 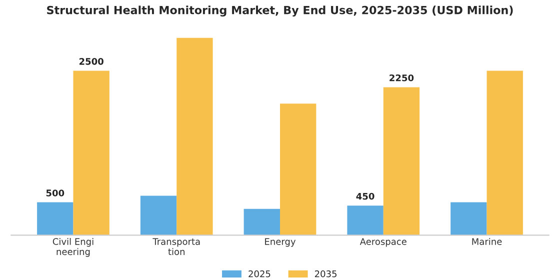 I want to click on chart-title: Structural Health Monitoring Market, By End Use, 2025-2035 (USD Million), so click(x=280, y=11).